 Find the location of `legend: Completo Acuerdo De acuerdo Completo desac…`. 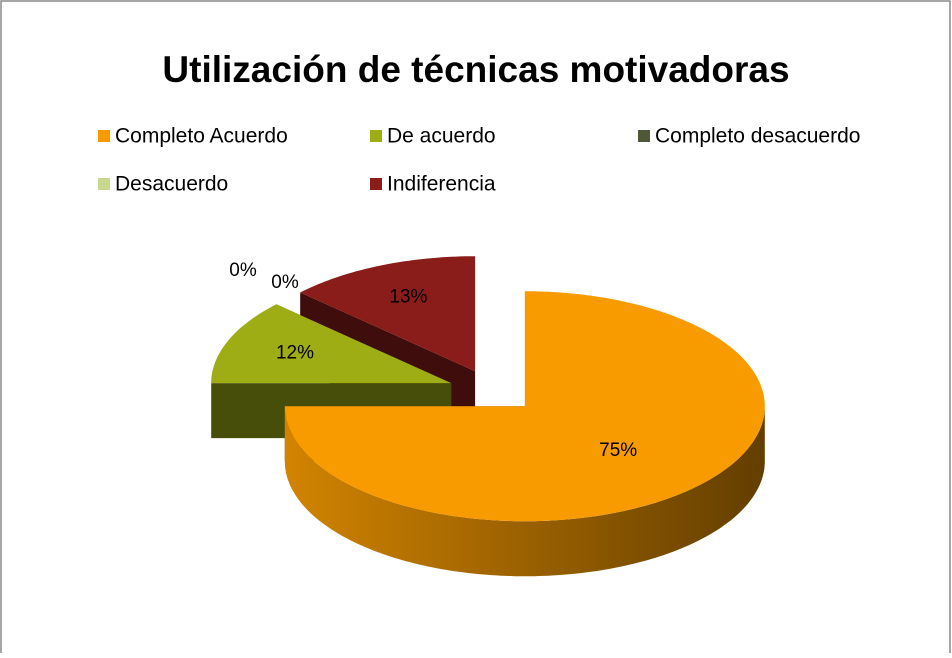

legend: Completo Acuerdo De acuerdo Completo desac… is located at coordinates (479, 160).